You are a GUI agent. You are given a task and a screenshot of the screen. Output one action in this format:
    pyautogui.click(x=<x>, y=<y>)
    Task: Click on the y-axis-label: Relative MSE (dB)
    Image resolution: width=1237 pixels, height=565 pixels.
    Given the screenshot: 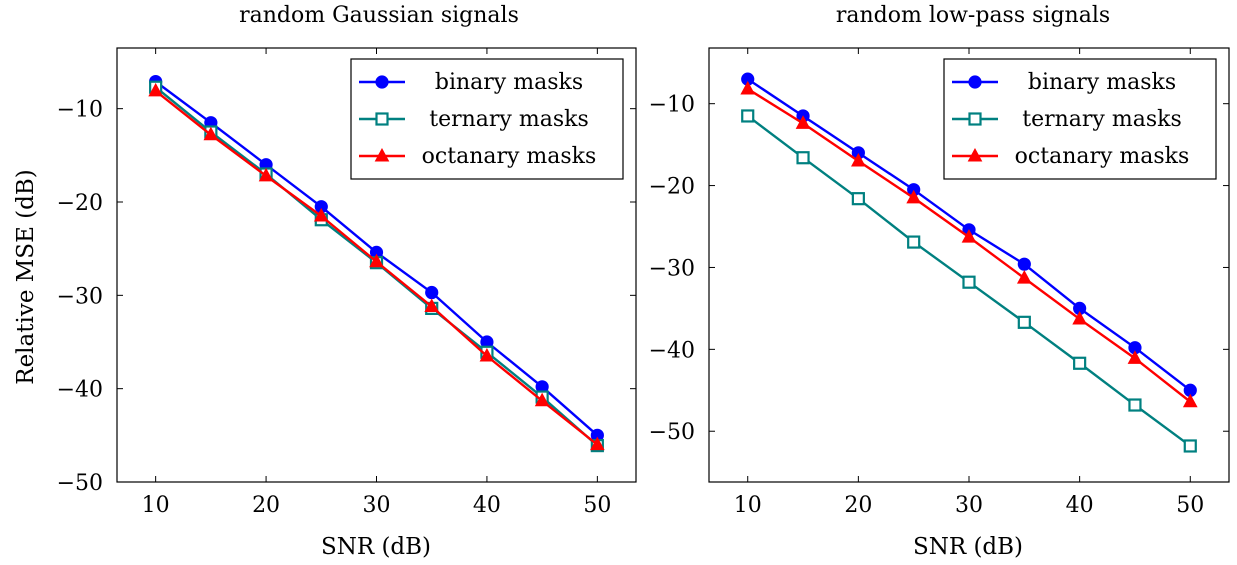 What is the action you would take?
    pyautogui.click(x=26, y=277)
    